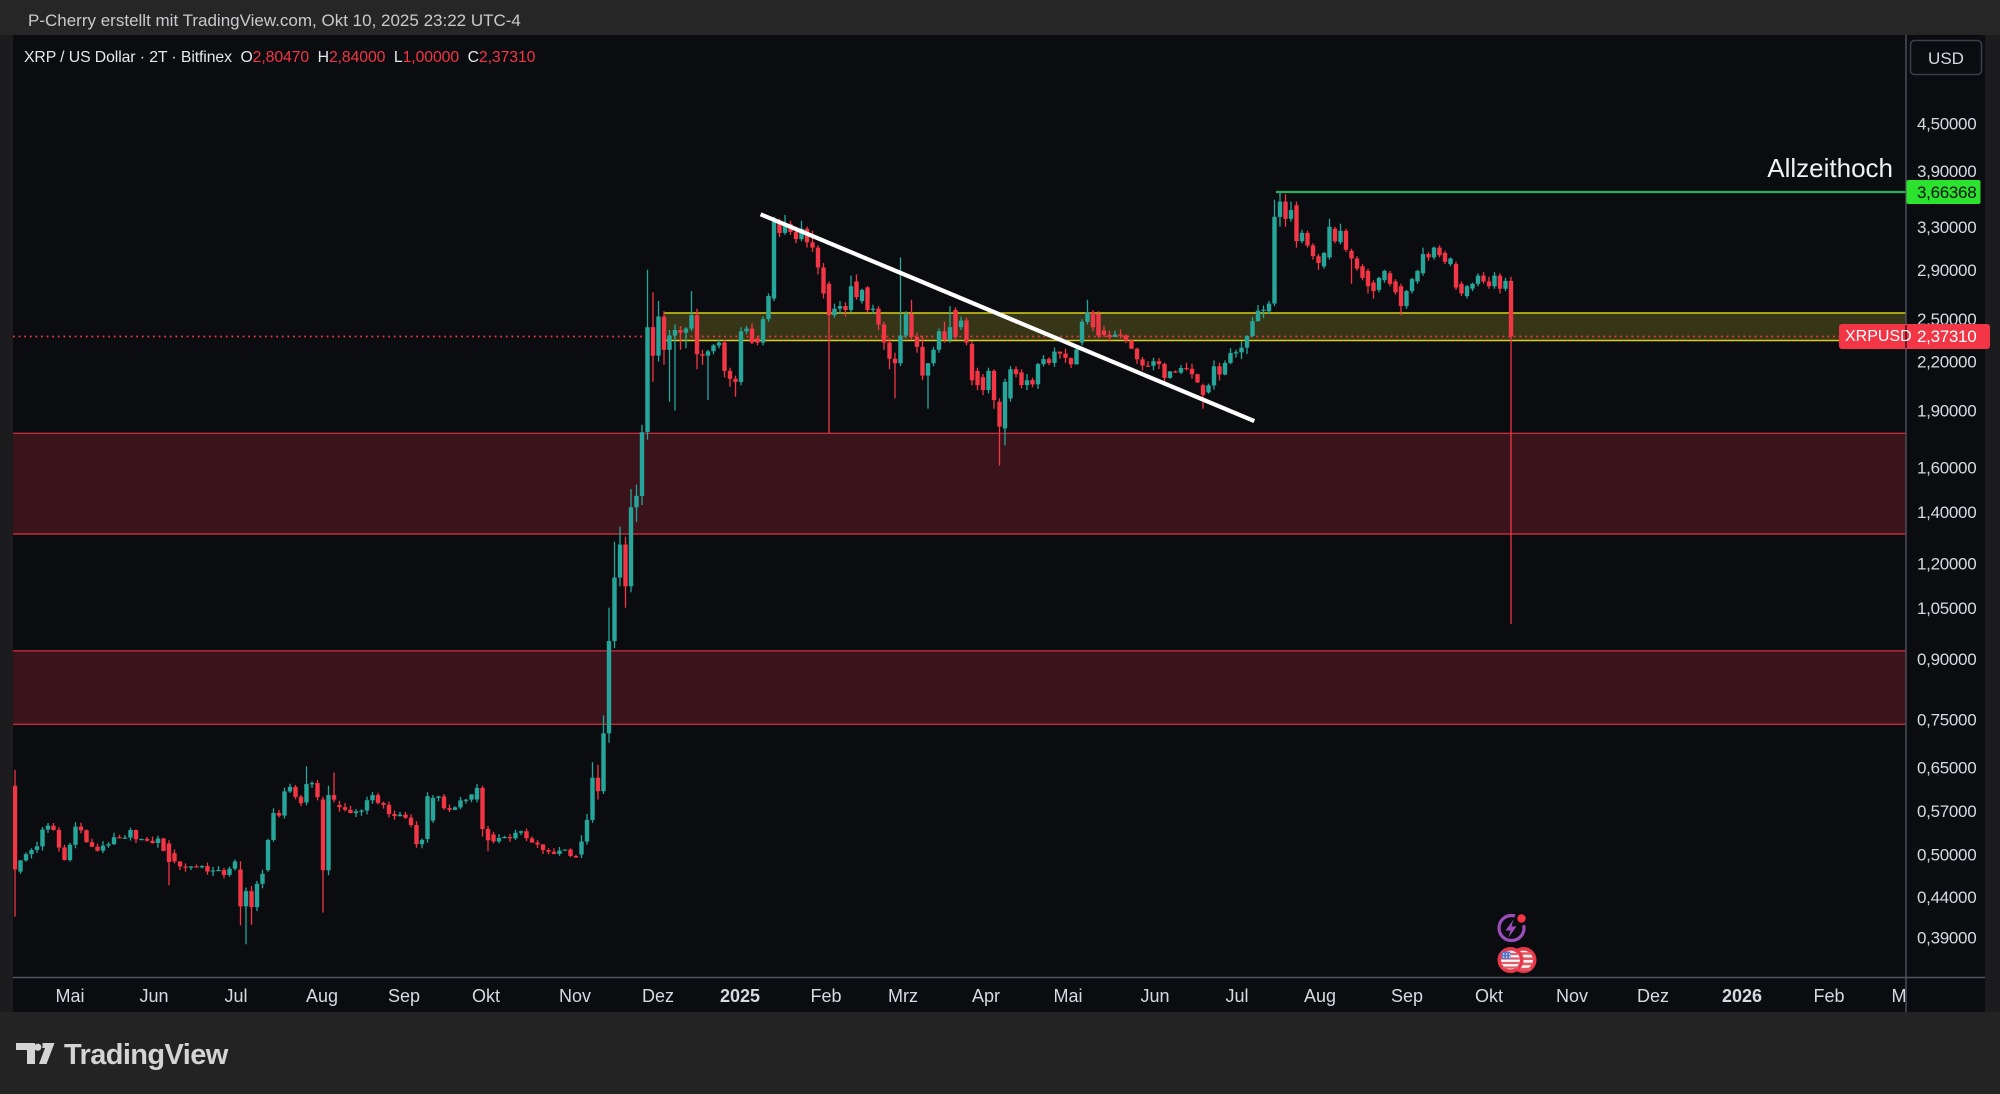 The image size is (2000, 1094). I want to click on svg-text: 2,20000, so click(1946, 362).